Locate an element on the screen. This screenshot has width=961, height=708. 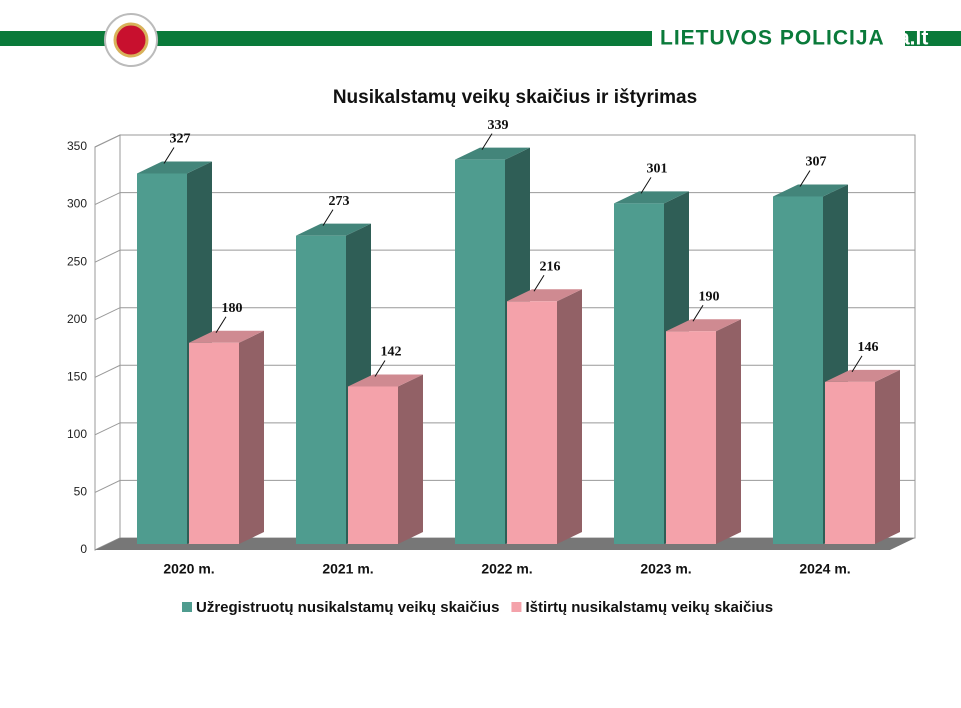
y-tick-label: 150 is located at coordinates (77, 376).